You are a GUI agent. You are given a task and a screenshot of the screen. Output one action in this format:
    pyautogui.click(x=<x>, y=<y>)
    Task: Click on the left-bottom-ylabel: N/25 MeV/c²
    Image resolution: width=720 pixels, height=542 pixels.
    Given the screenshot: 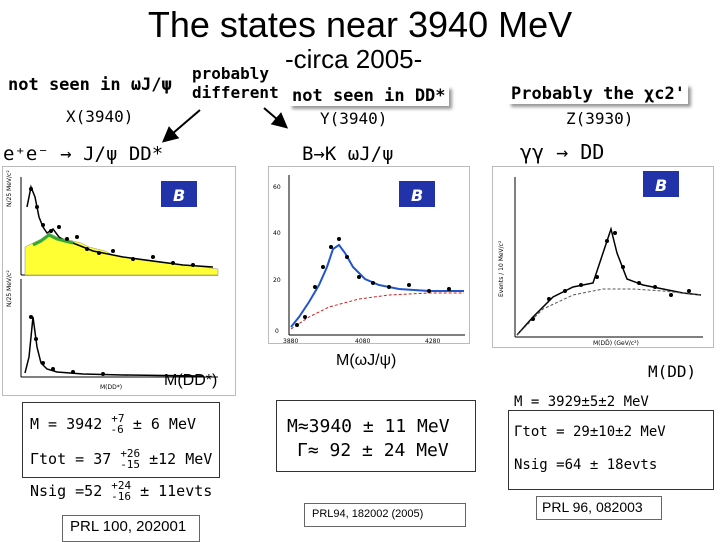 What is the action you would take?
    pyautogui.click(x=9, y=288)
    